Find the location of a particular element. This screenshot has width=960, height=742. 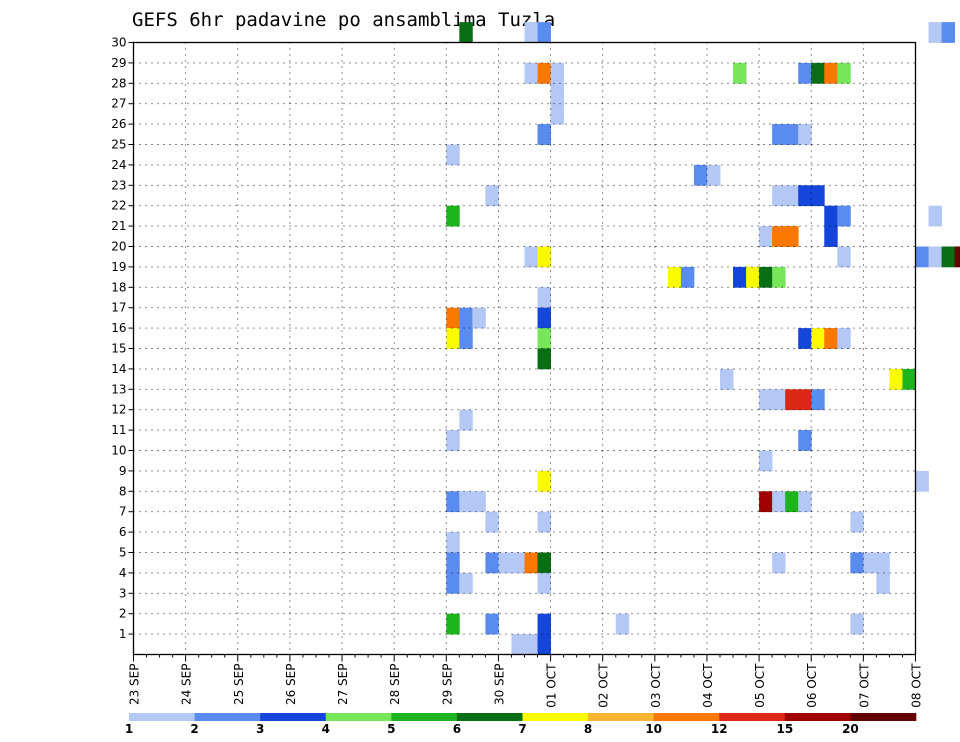

x-tick-label: 05 OCT is located at coordinates (760, 685).